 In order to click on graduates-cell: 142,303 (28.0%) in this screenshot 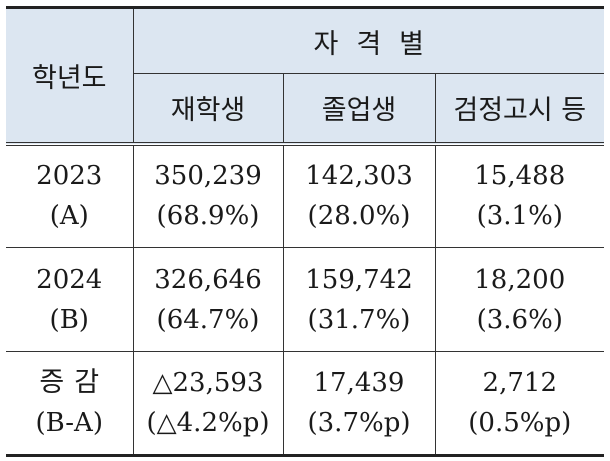, I will do `click(359, 195)`.